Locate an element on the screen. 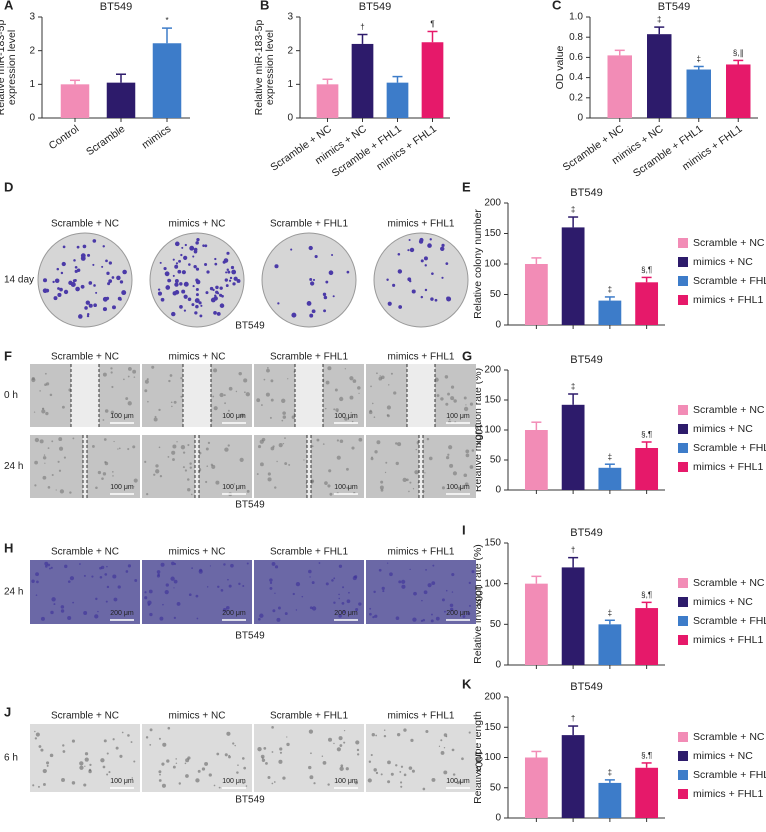  y-tick-label: 1.0 is located at coordinates (576, 17).